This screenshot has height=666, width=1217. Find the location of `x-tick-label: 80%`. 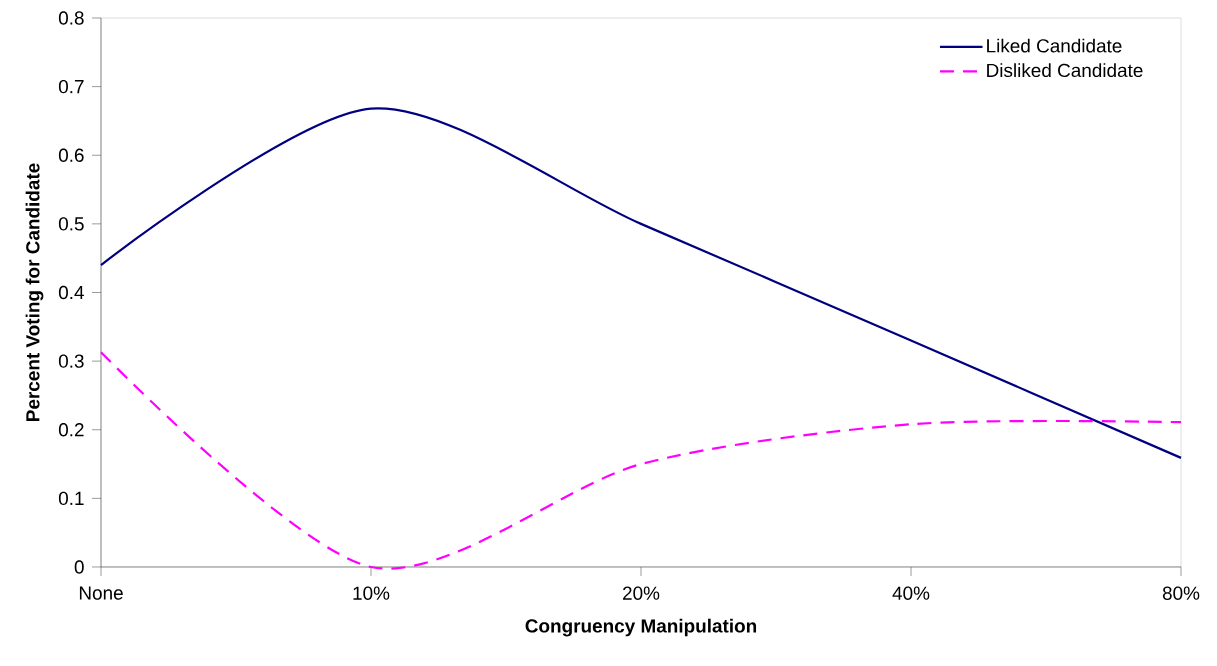

x-tick-label: 80% is located at coordinates (1181, 593).